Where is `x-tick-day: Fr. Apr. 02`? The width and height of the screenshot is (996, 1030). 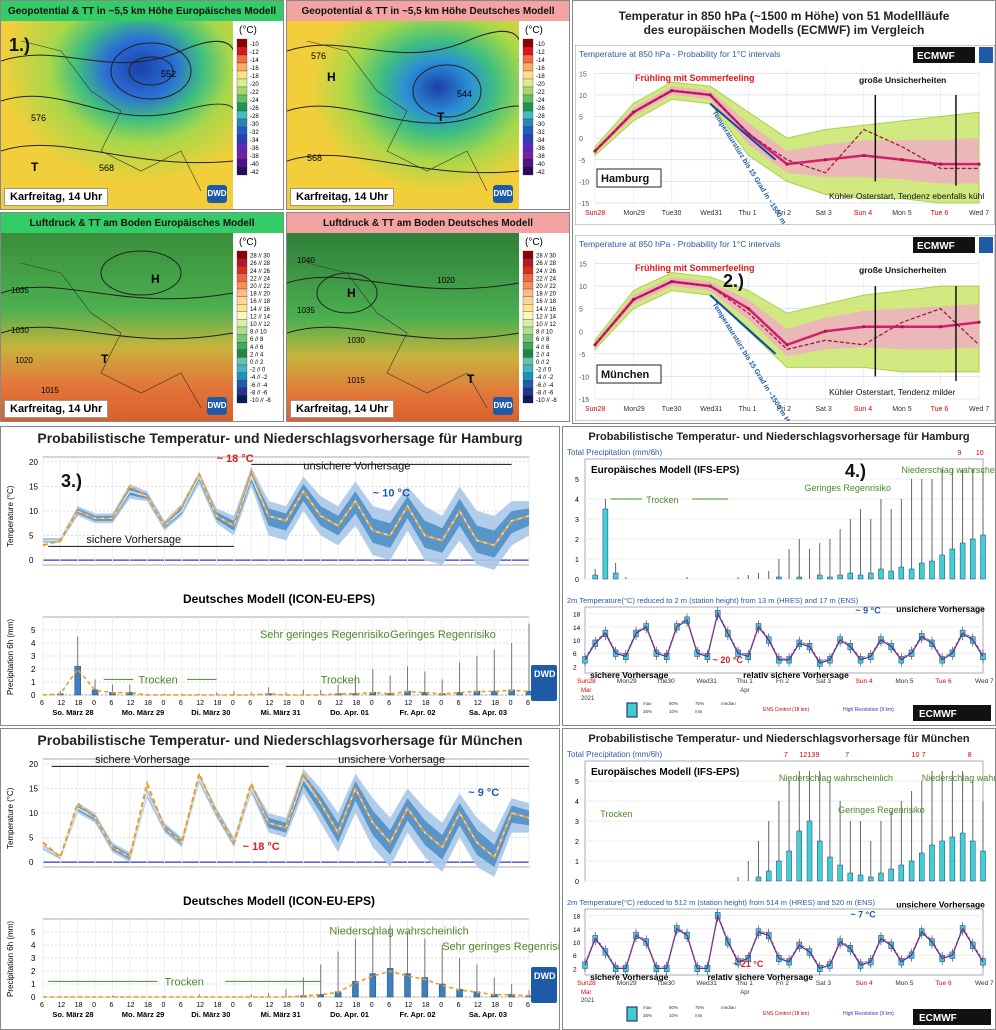
x-tick-day: Fr. Apr. 02 is located at coordinates (418, 712).